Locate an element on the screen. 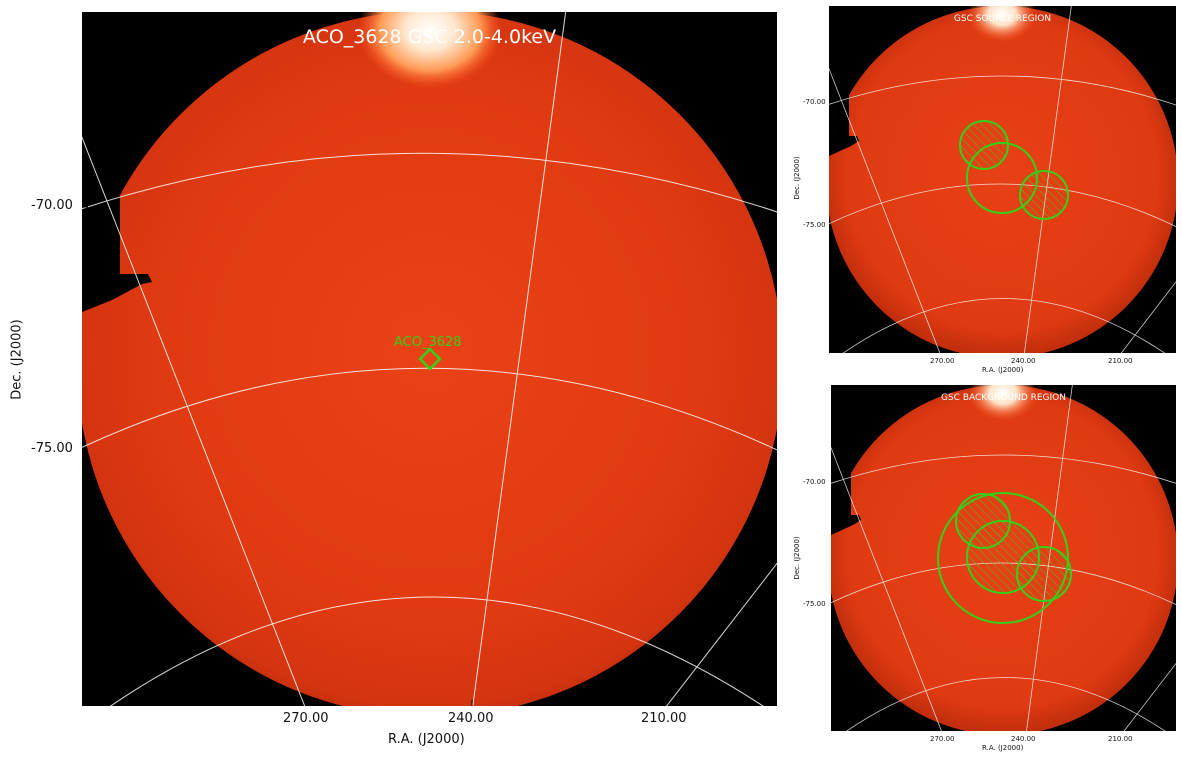  background-region-panel: GSC BACKGROUND REGION is located at coordinates (1003, 558).